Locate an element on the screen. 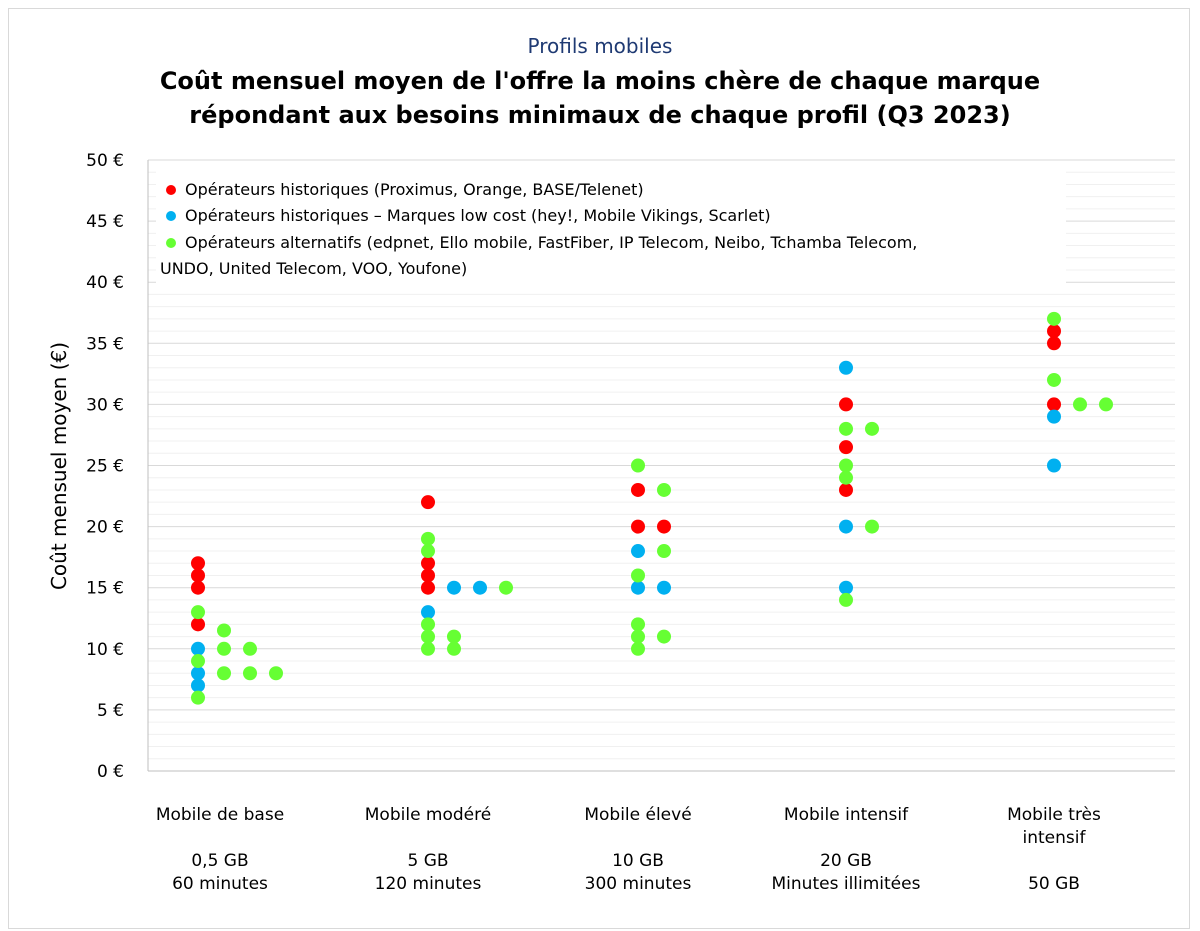  category-spec-line-2: 50 GB is located at coordinates (1054, 884).